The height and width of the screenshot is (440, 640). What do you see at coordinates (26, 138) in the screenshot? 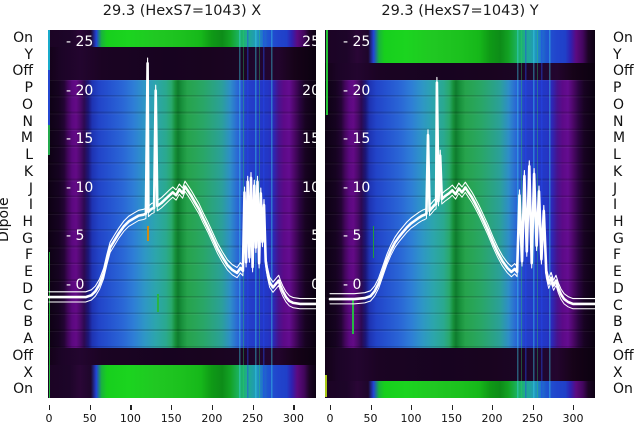
I see `row-label-left-6: M` at bounding box center [26, 138].